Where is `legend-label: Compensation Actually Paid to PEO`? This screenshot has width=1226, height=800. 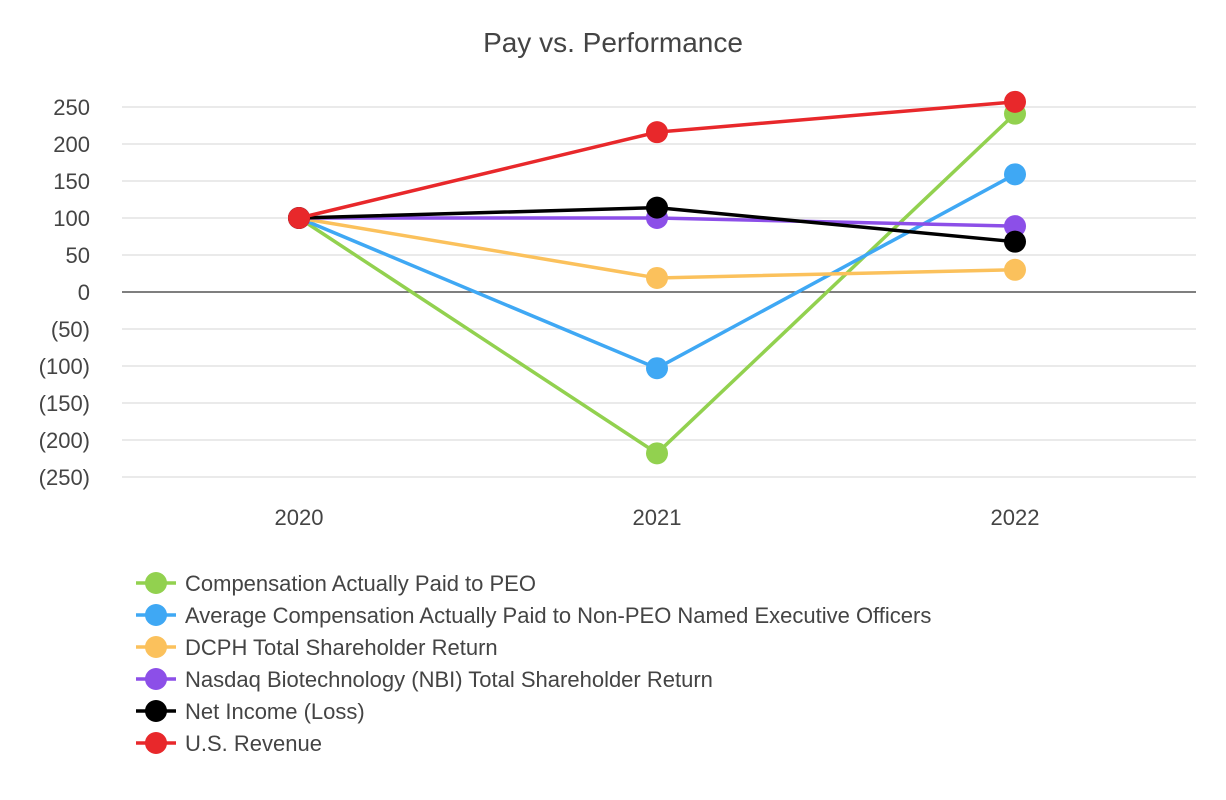 legend-label: Compensation Actually Paid to PEO is located at coordinates (360, 583).